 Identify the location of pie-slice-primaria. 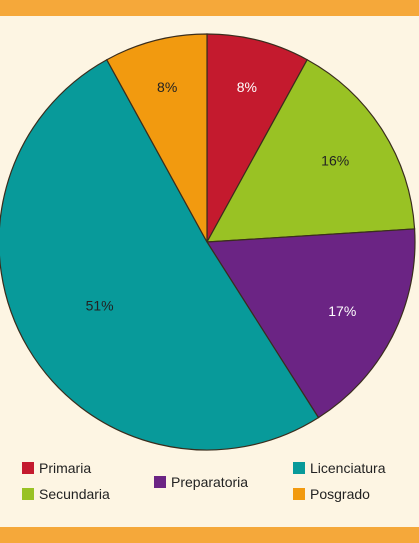
(257, 138).